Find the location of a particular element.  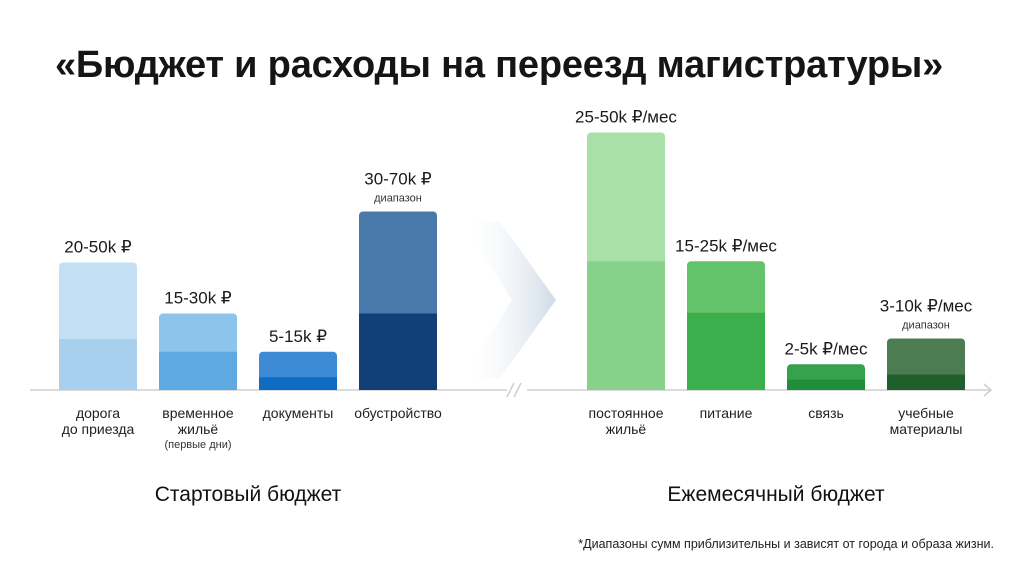

category-label: документы is located at coordinates (298, 413).